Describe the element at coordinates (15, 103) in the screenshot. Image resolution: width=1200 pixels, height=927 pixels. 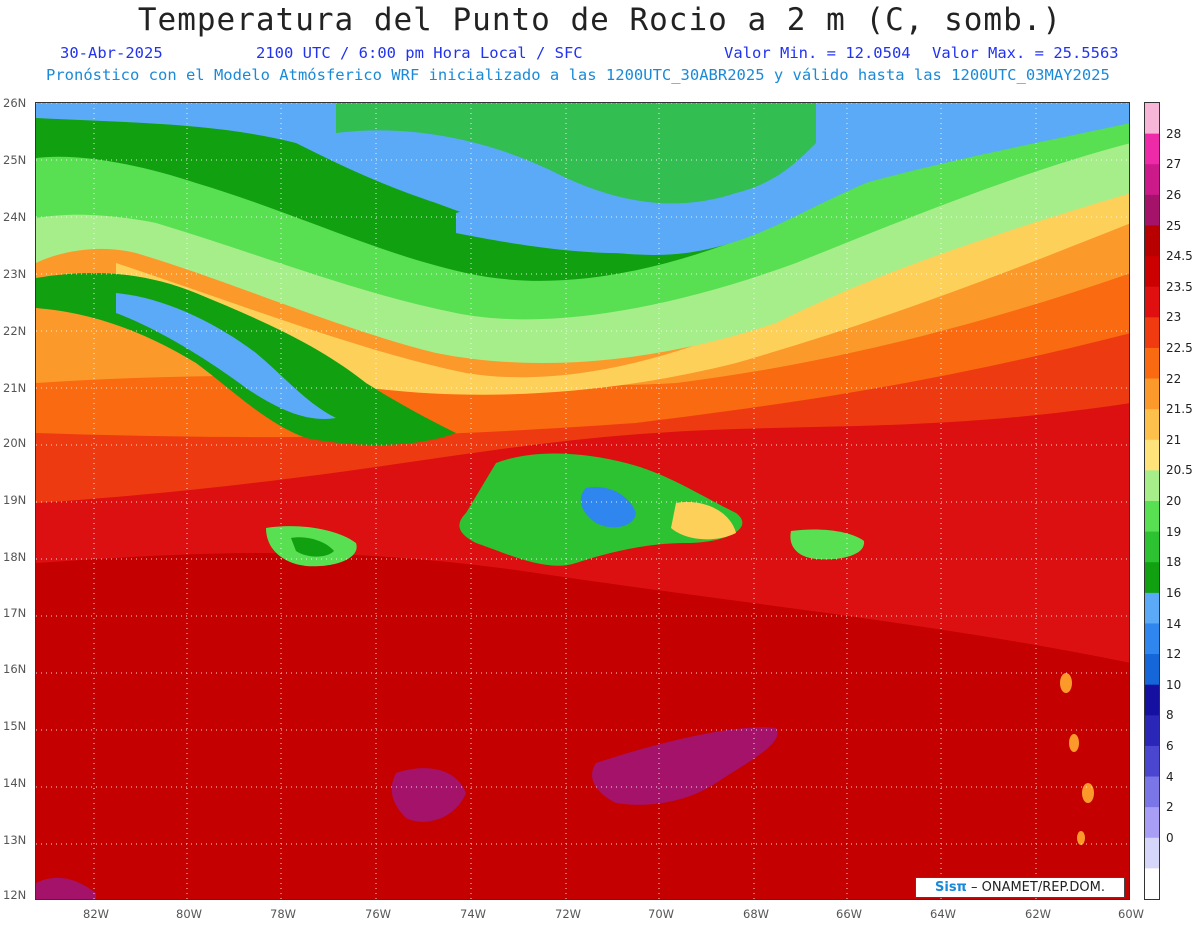
I see `lat-label: 26N` at that location.